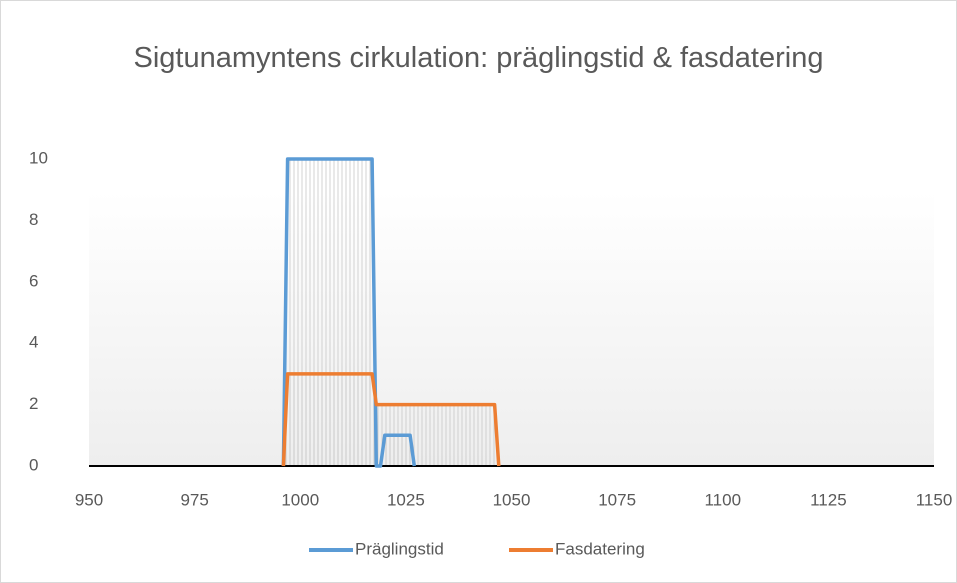 The height and width of the screenshot is (583, 957). I want to click on x-tick-label: 1100, so click(722, 499).